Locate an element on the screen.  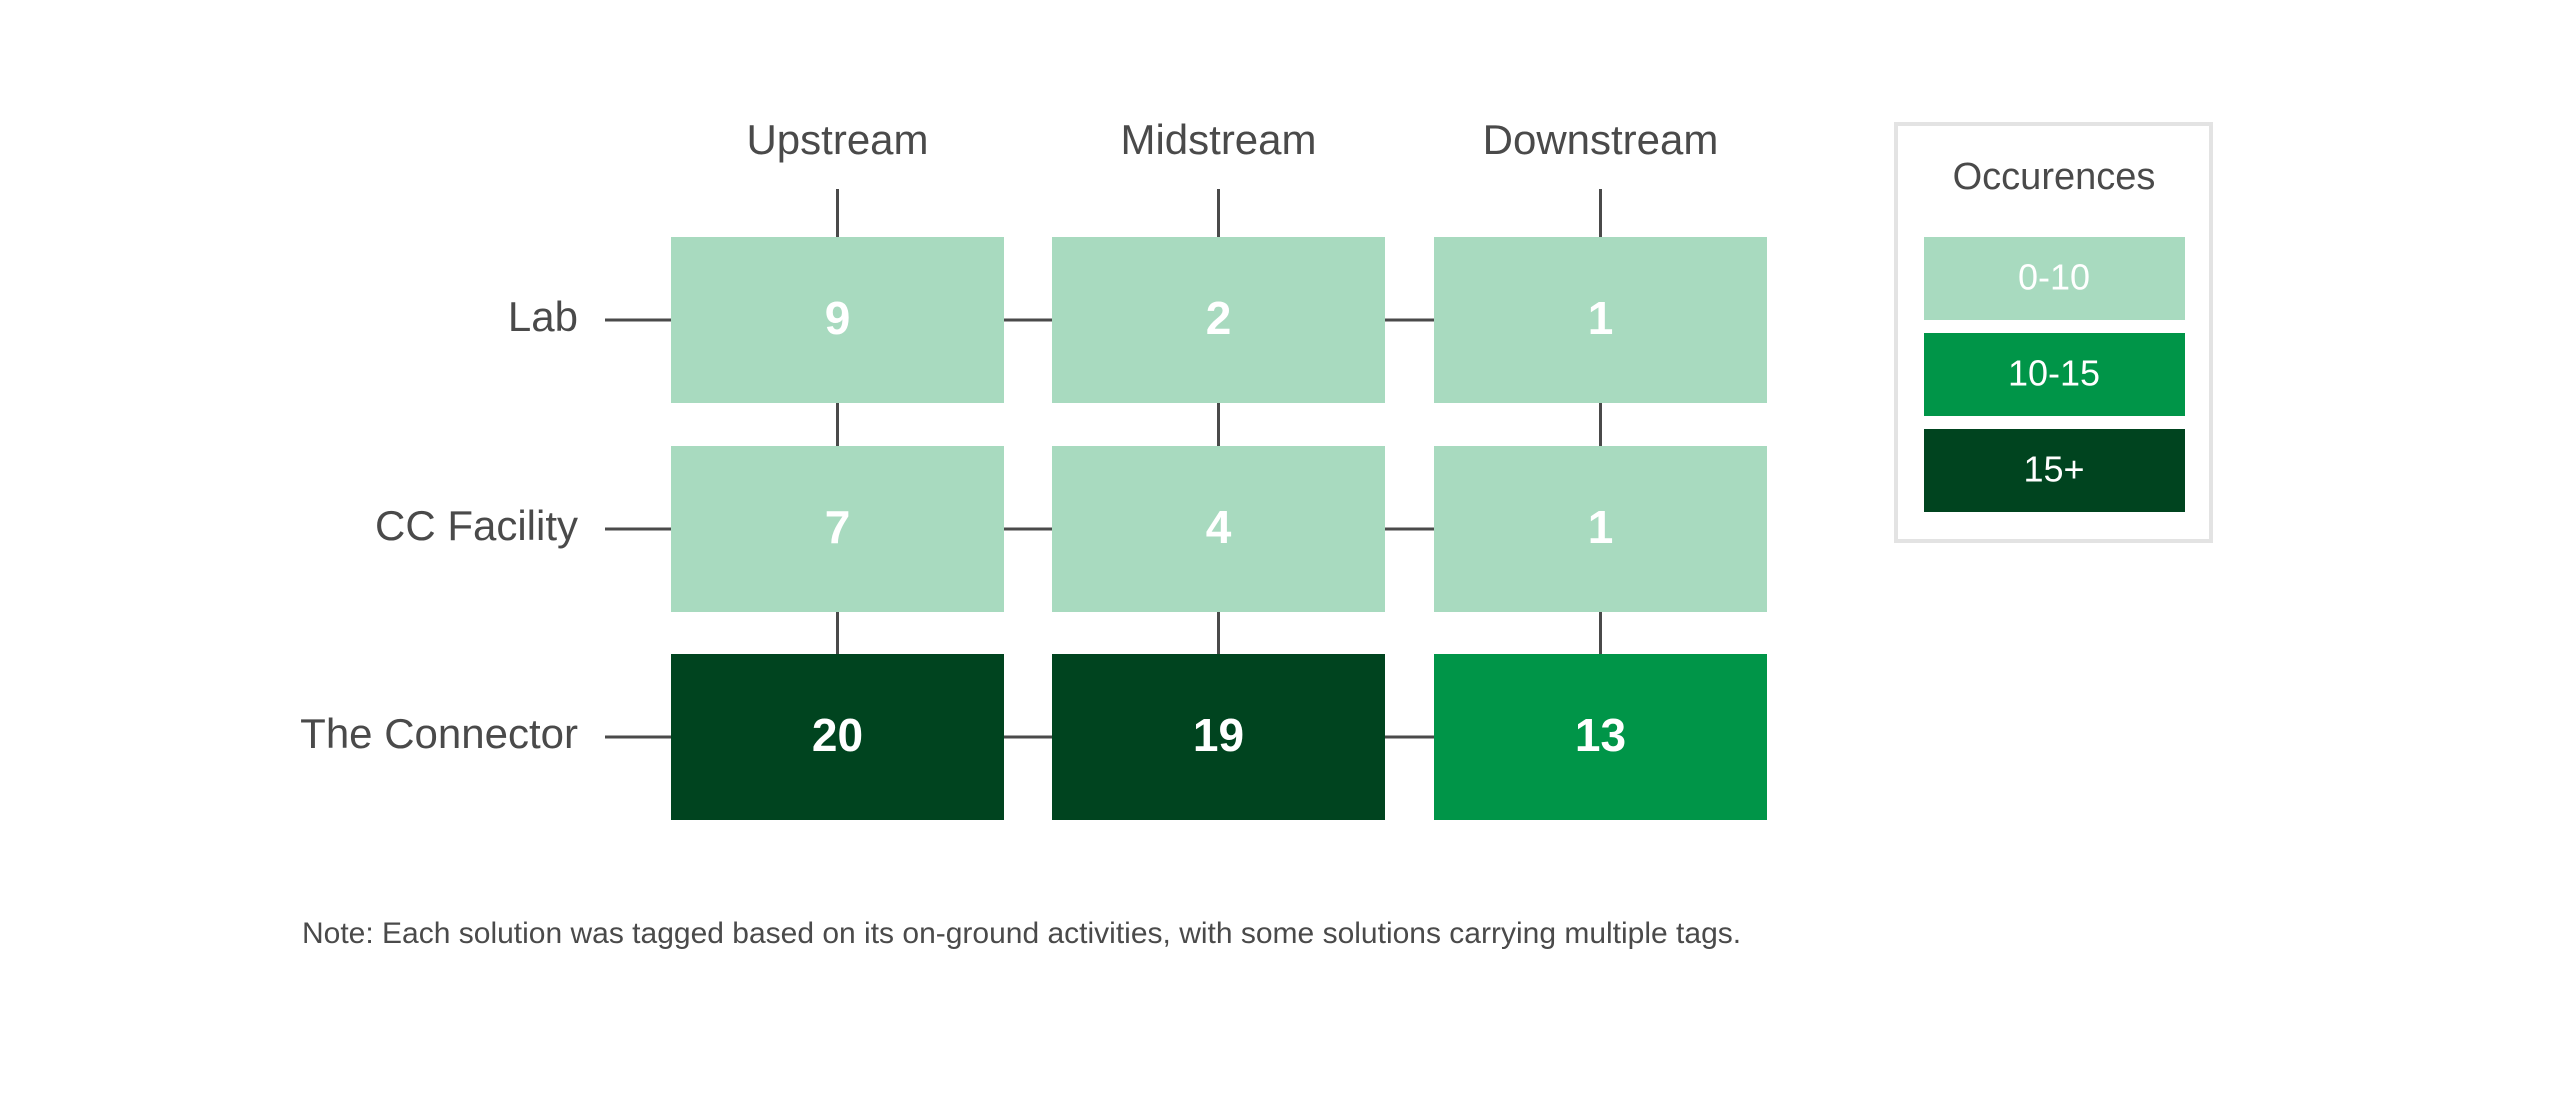
row-label: CC Facility is located at coordinates (476, 525).